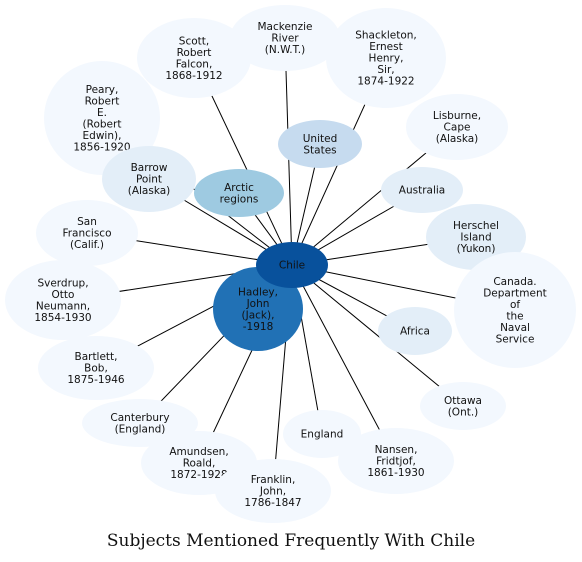 The height and width of the screenshot is (562, 582). I want to click on node-scott-robert-falcon: Scott, Robert Falcon, 1868-1912, so click(194, 58).